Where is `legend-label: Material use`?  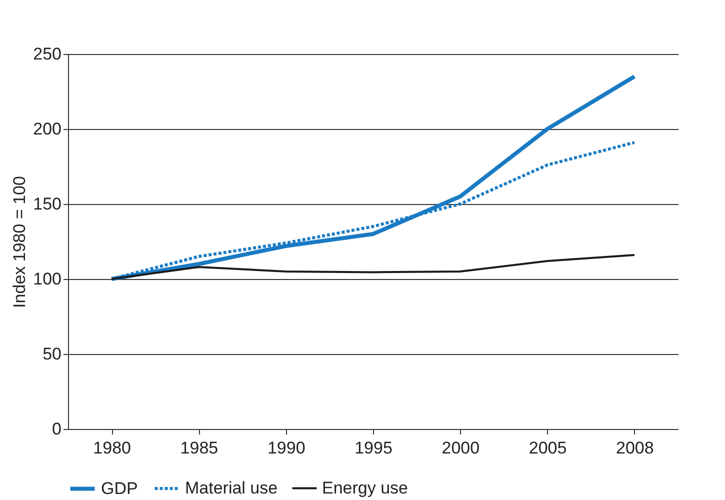
legend-label: Material use is located at coordinates (231, 488).